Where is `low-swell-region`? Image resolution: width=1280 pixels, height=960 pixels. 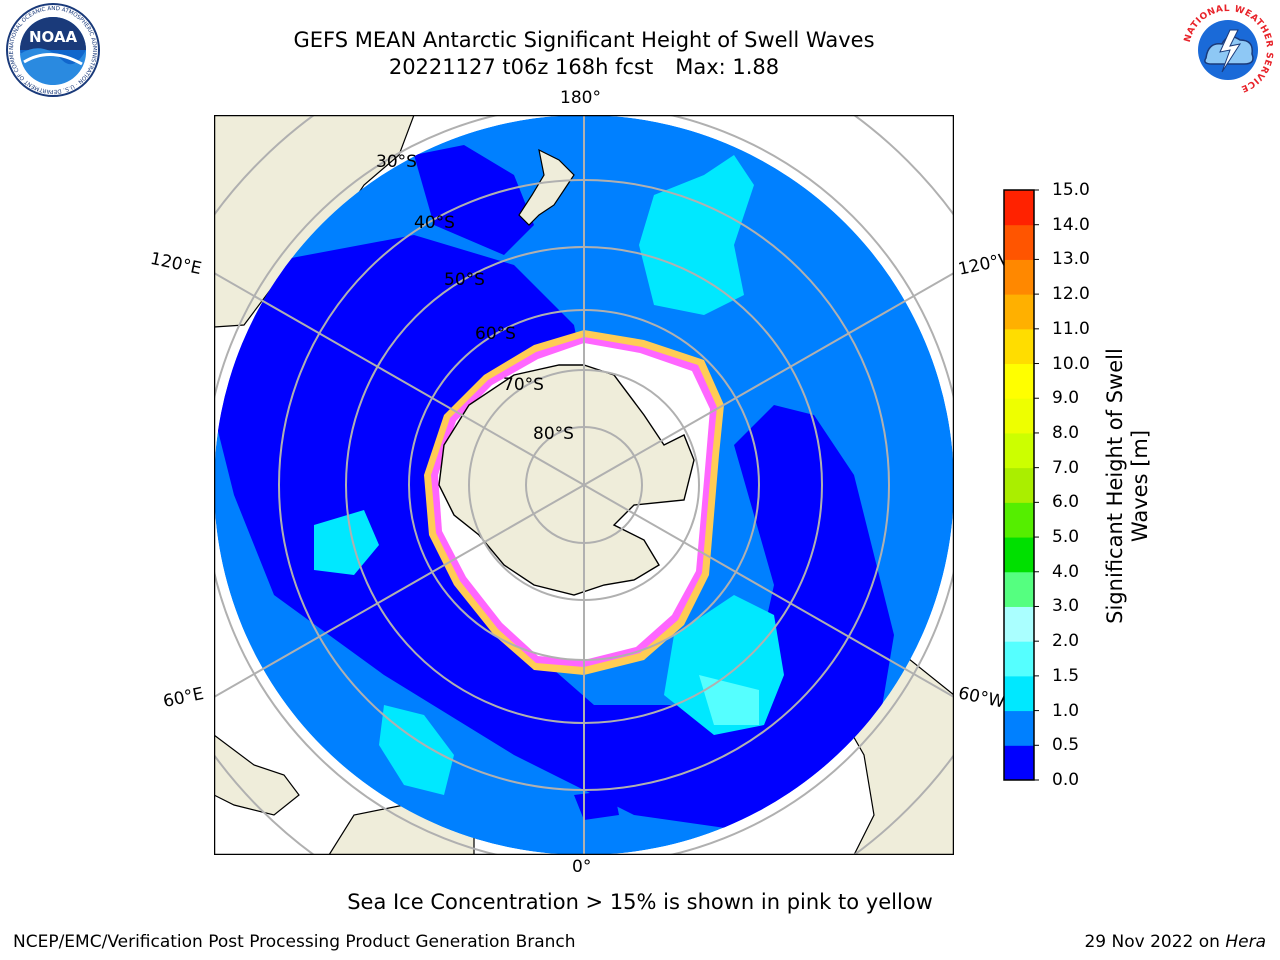
low-swell-region is located at coordinates (596, 805).